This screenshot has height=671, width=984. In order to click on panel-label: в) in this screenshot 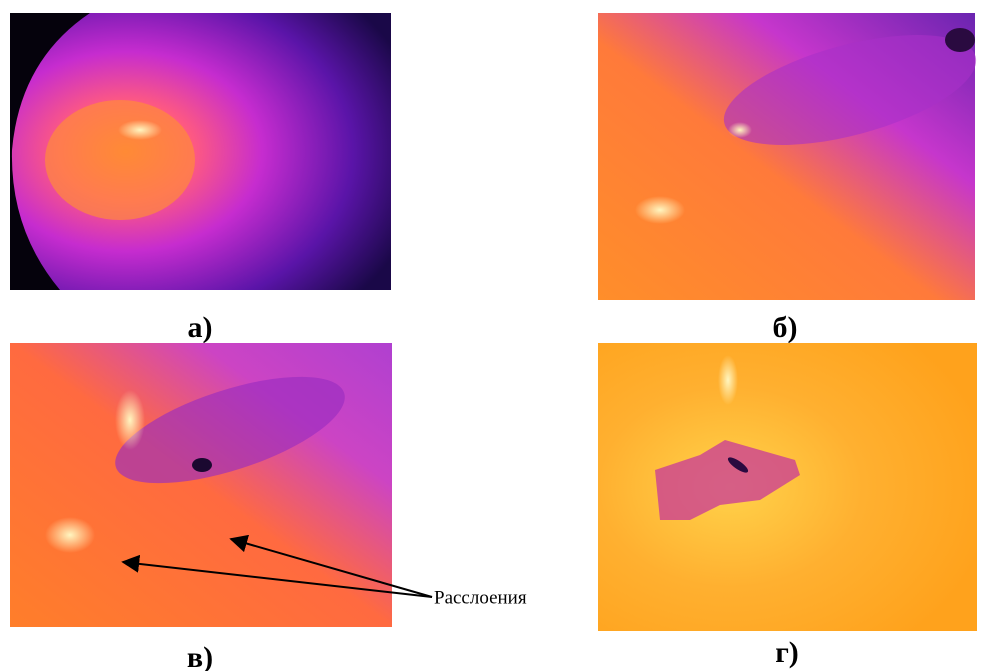, I will do `click(200, 656)`.